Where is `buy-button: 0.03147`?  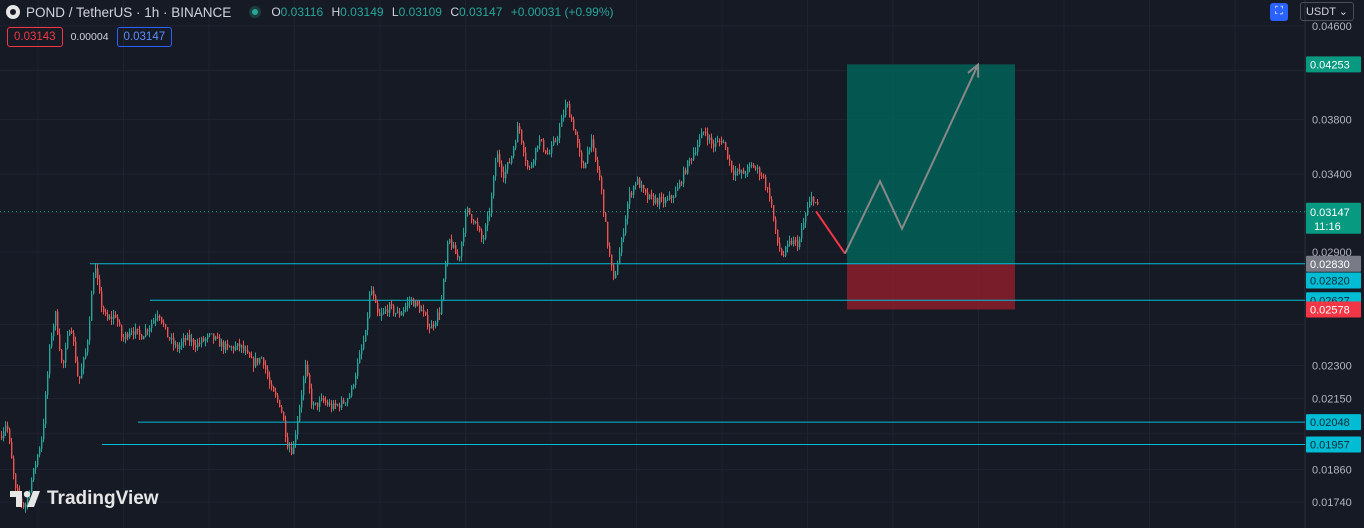 buy-button: 0.03147 is located at coordinates (144, 37).